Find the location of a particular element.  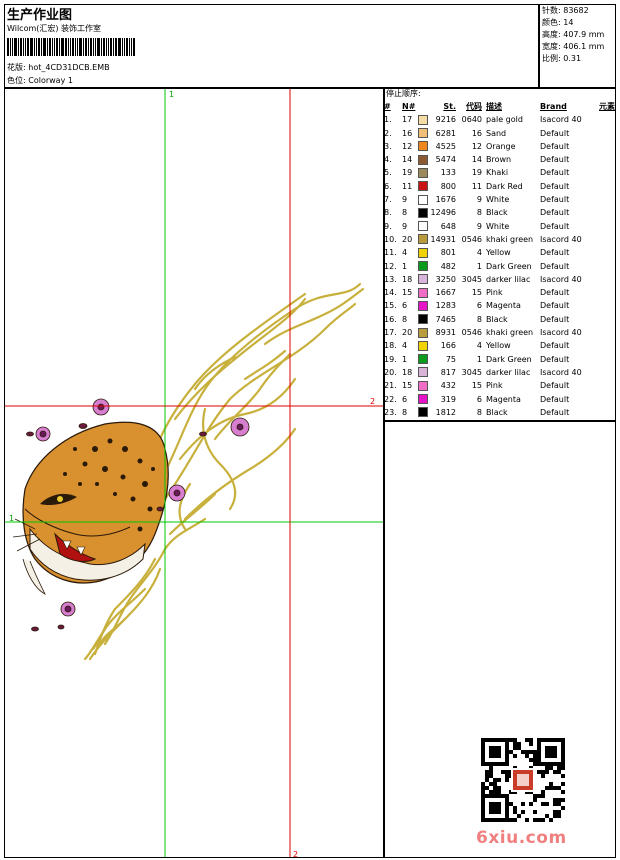

thread-row: 20. 18 817 3045 darker lilac Isacord 40 is located at coordinates (499, 372).